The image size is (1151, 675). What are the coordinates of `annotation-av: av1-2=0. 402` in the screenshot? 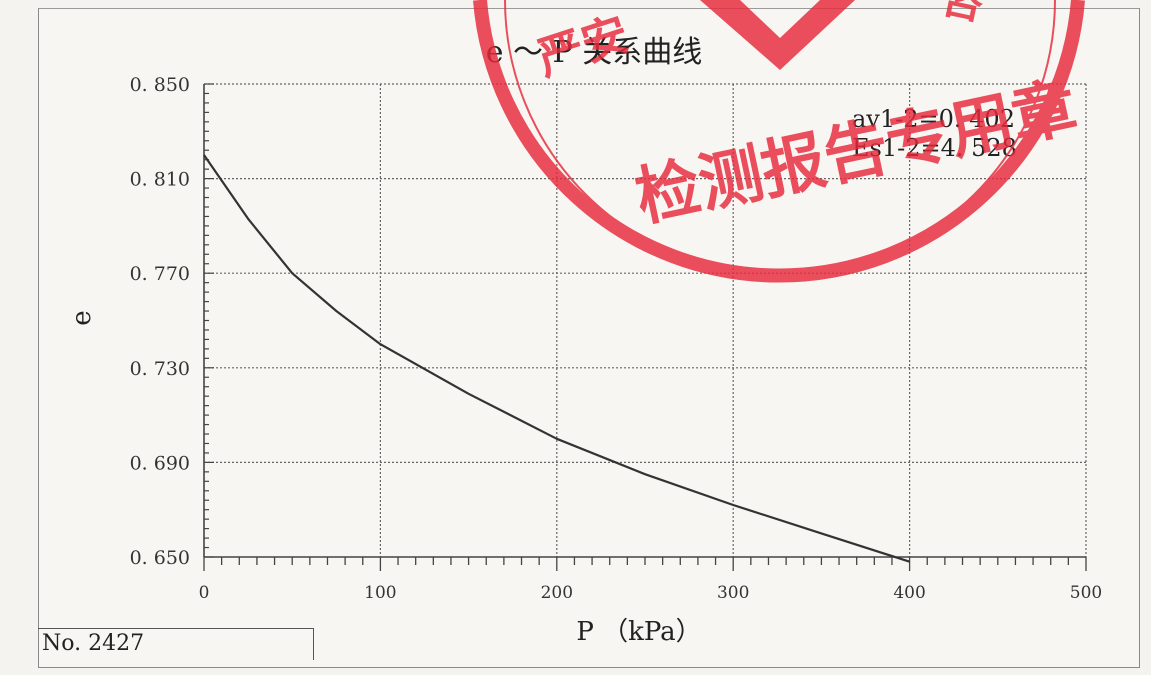 It's located at (933, 119).